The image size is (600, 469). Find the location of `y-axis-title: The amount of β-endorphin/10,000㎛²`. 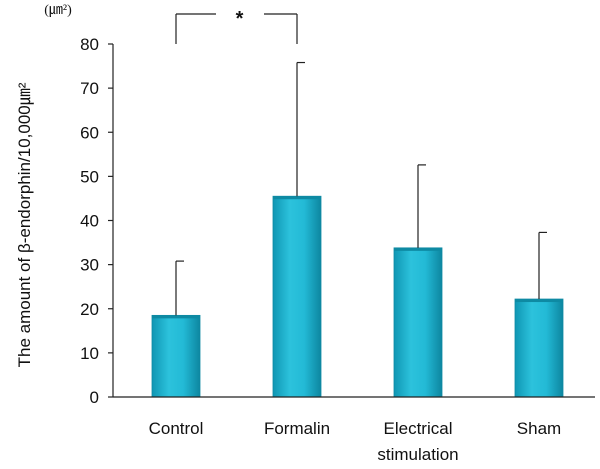

y-axis-title: The amount of β-endorphin/10,000㎛² is located at coordinates (25, 224).